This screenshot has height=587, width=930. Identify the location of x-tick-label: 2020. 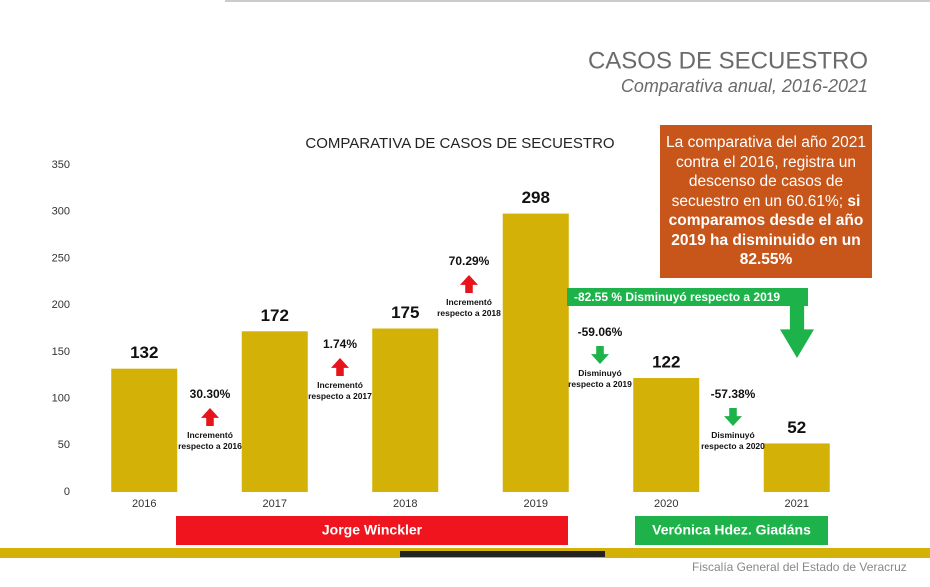
(666, 504).